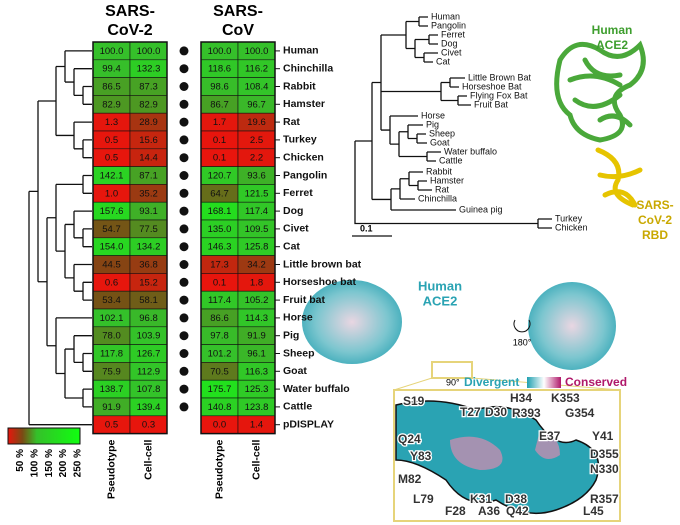  I want to click on cell-value: 44.5, so click(111, 265).